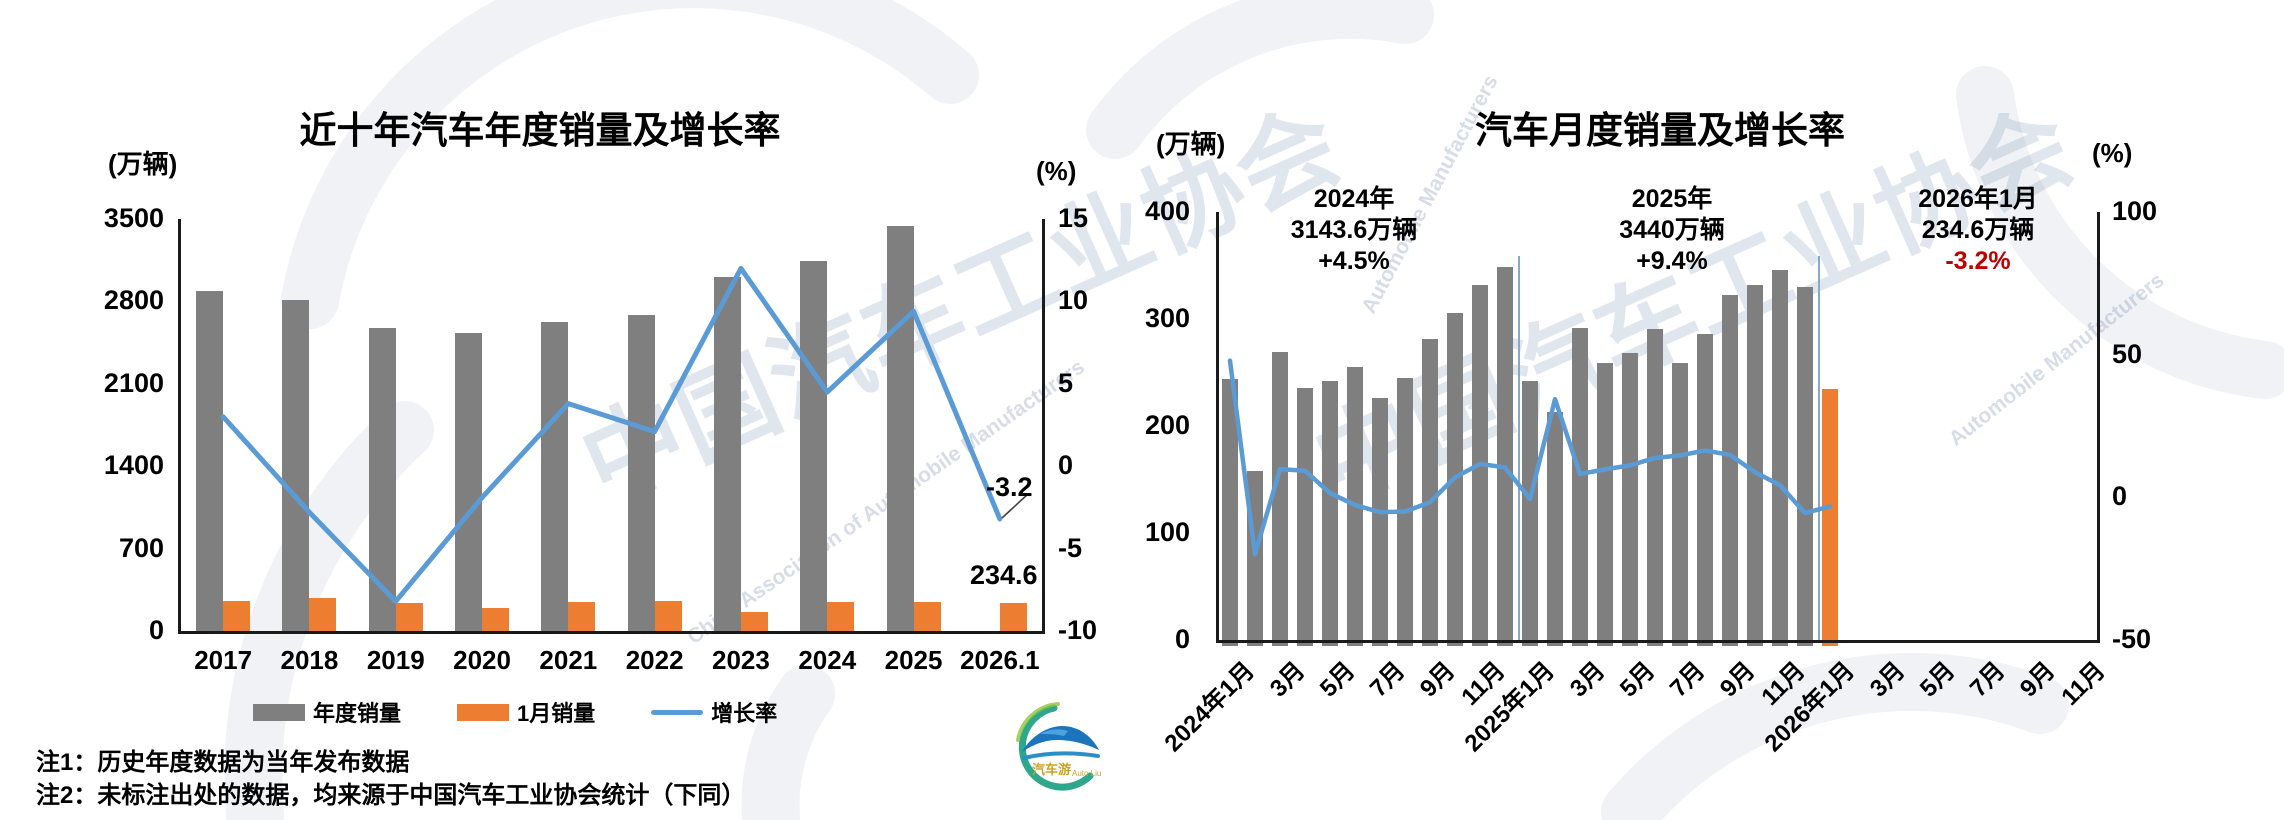 The height and width of the screenshot is (820, 2284). I want to click on annual-xlabel-2019: 2019, so click(395, 660).